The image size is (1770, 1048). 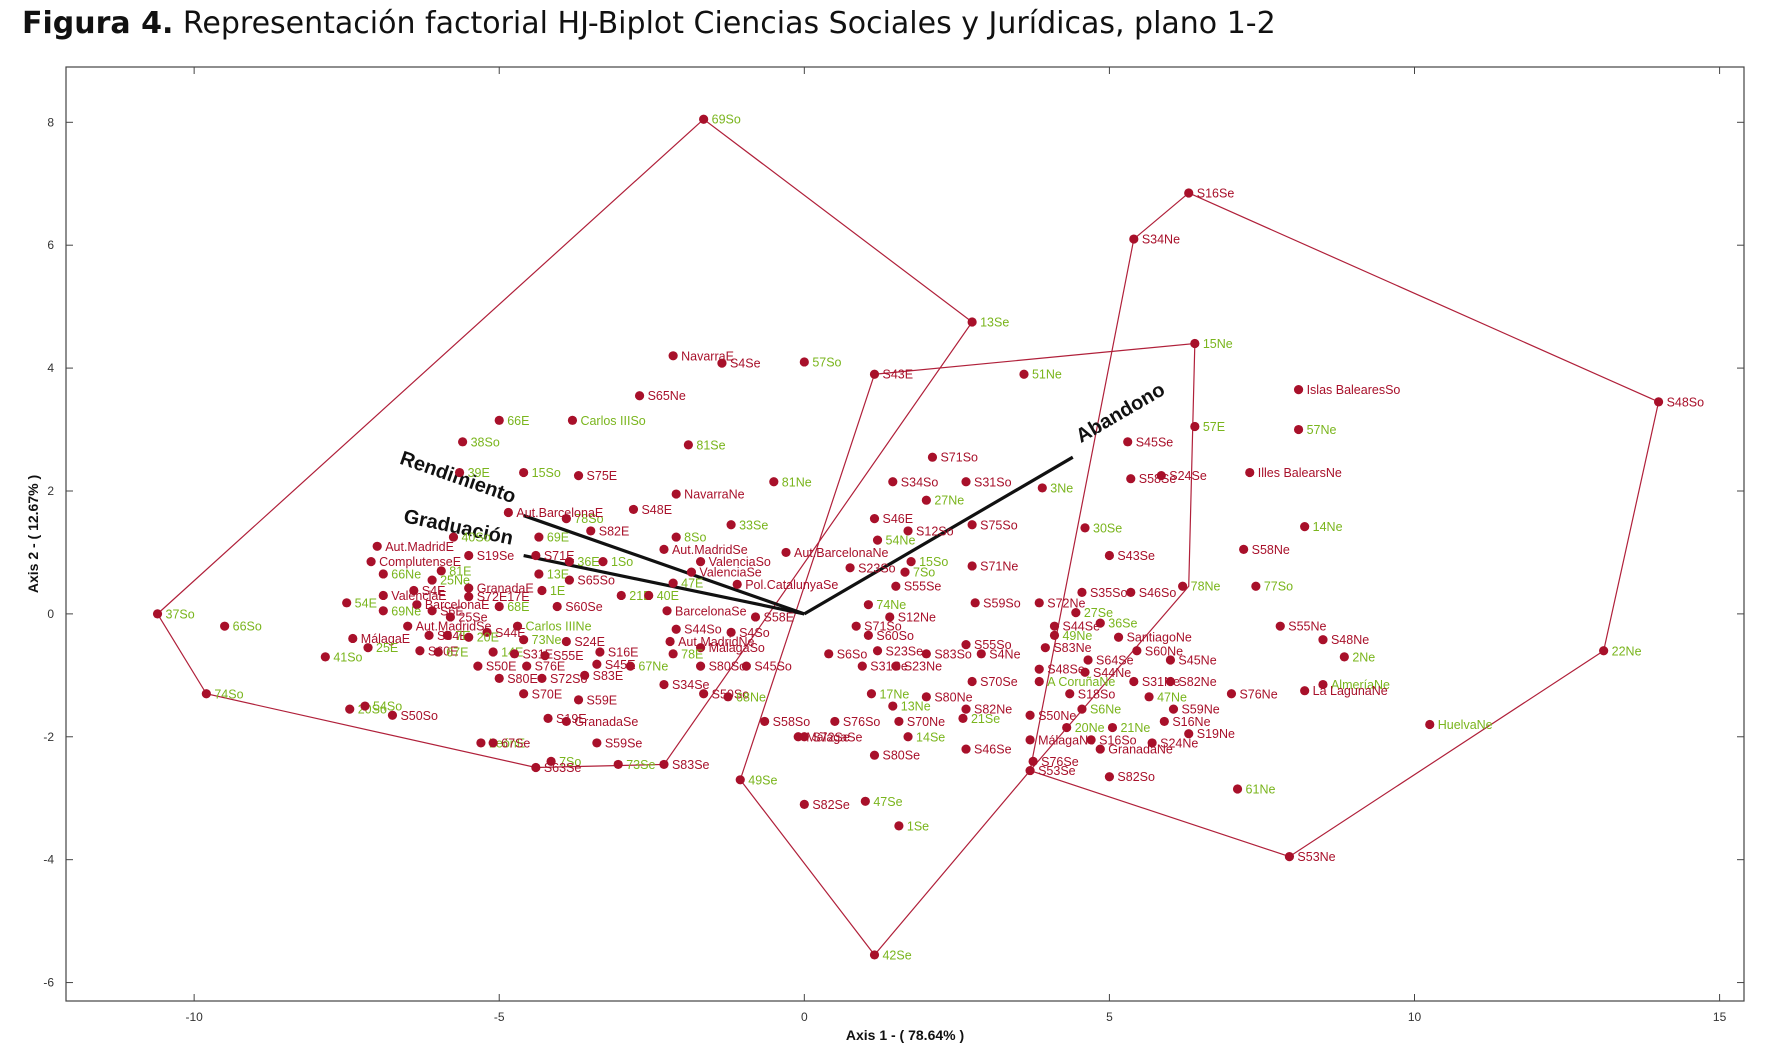 What do you see at coordinates (608, 676) in the screenshot?
I see `point-label: S83E` at bounding box center [608, 676].